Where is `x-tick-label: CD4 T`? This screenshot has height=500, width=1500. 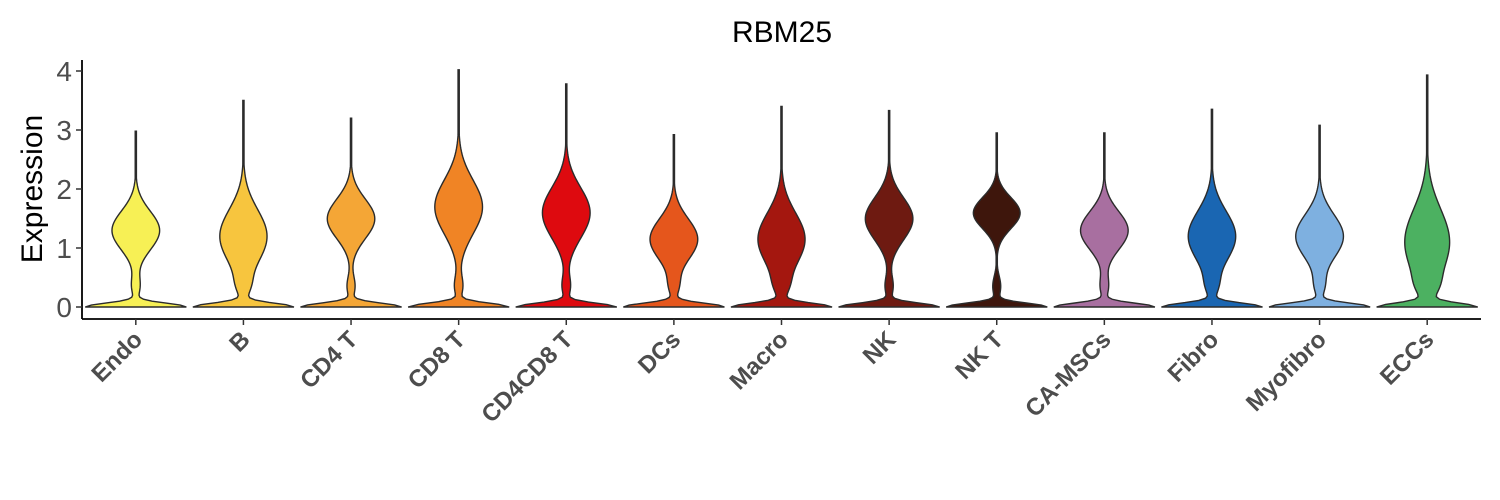 x-tick-label: CD4 T is located at coordinates (329, 360).